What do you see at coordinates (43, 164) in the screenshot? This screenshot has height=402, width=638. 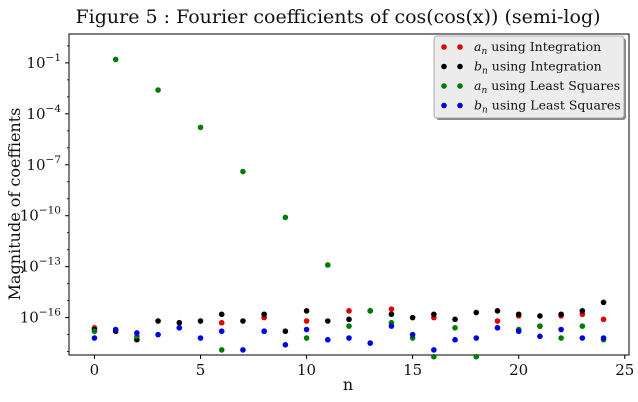 I see `y-tick-label: 10⁻⁷` at bounding box center [43, 164].